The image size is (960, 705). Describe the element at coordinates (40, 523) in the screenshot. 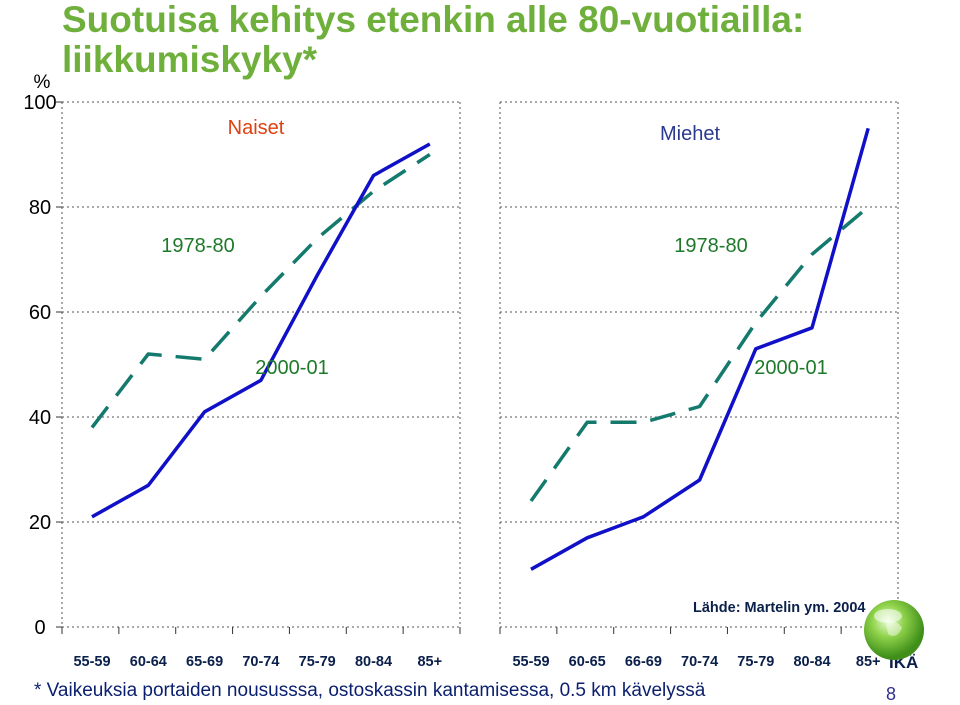

I see `y-tick-label: 20` at that location.